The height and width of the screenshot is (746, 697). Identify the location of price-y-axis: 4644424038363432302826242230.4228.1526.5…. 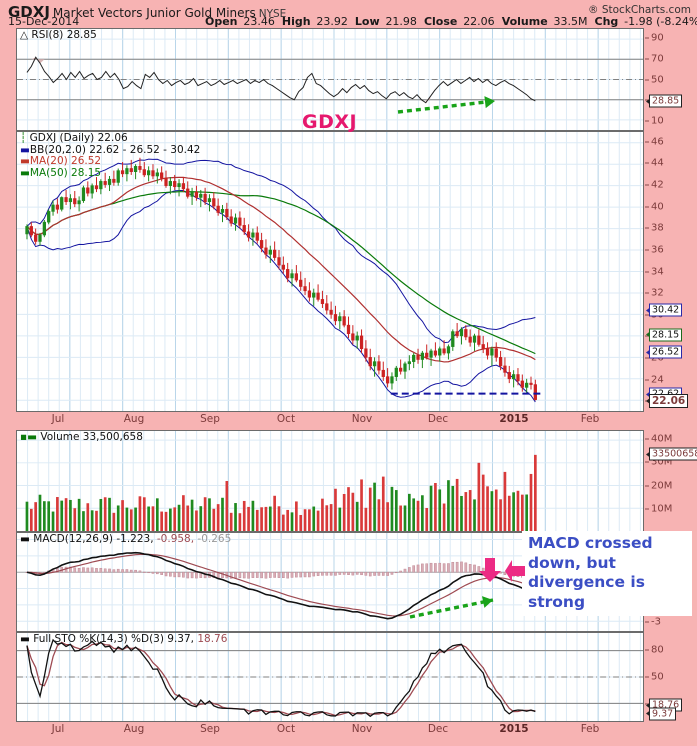
(671, 271).